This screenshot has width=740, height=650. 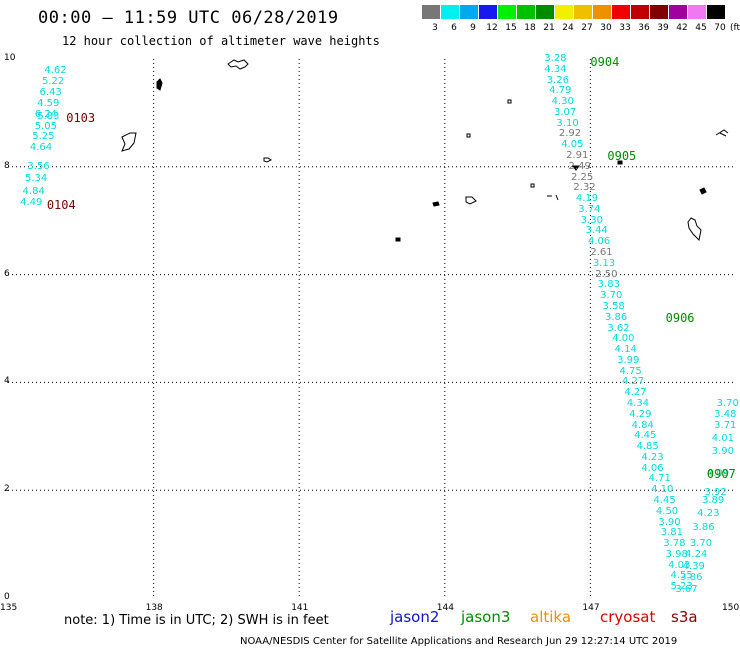 What do you see at coordinates (682, 28) in the screenshot?
I see `scale-label: 42` at bounding box center [682, 28].